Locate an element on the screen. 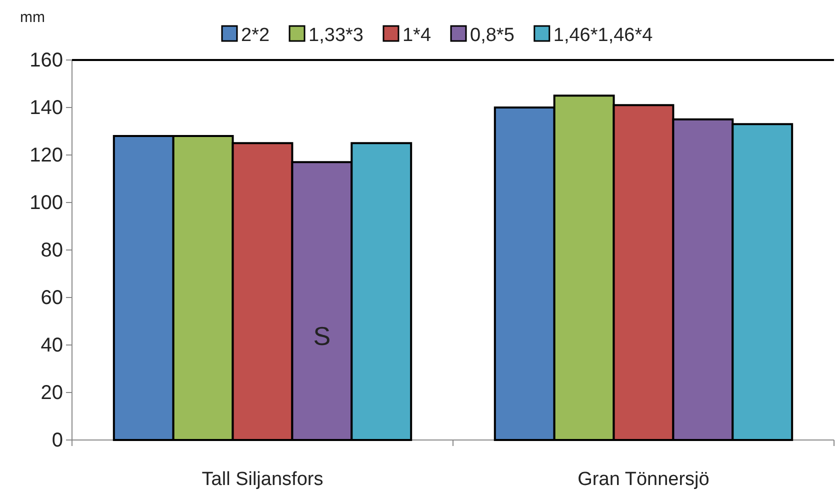  y-tick-label: 0 is located at coordinates (57, 440).